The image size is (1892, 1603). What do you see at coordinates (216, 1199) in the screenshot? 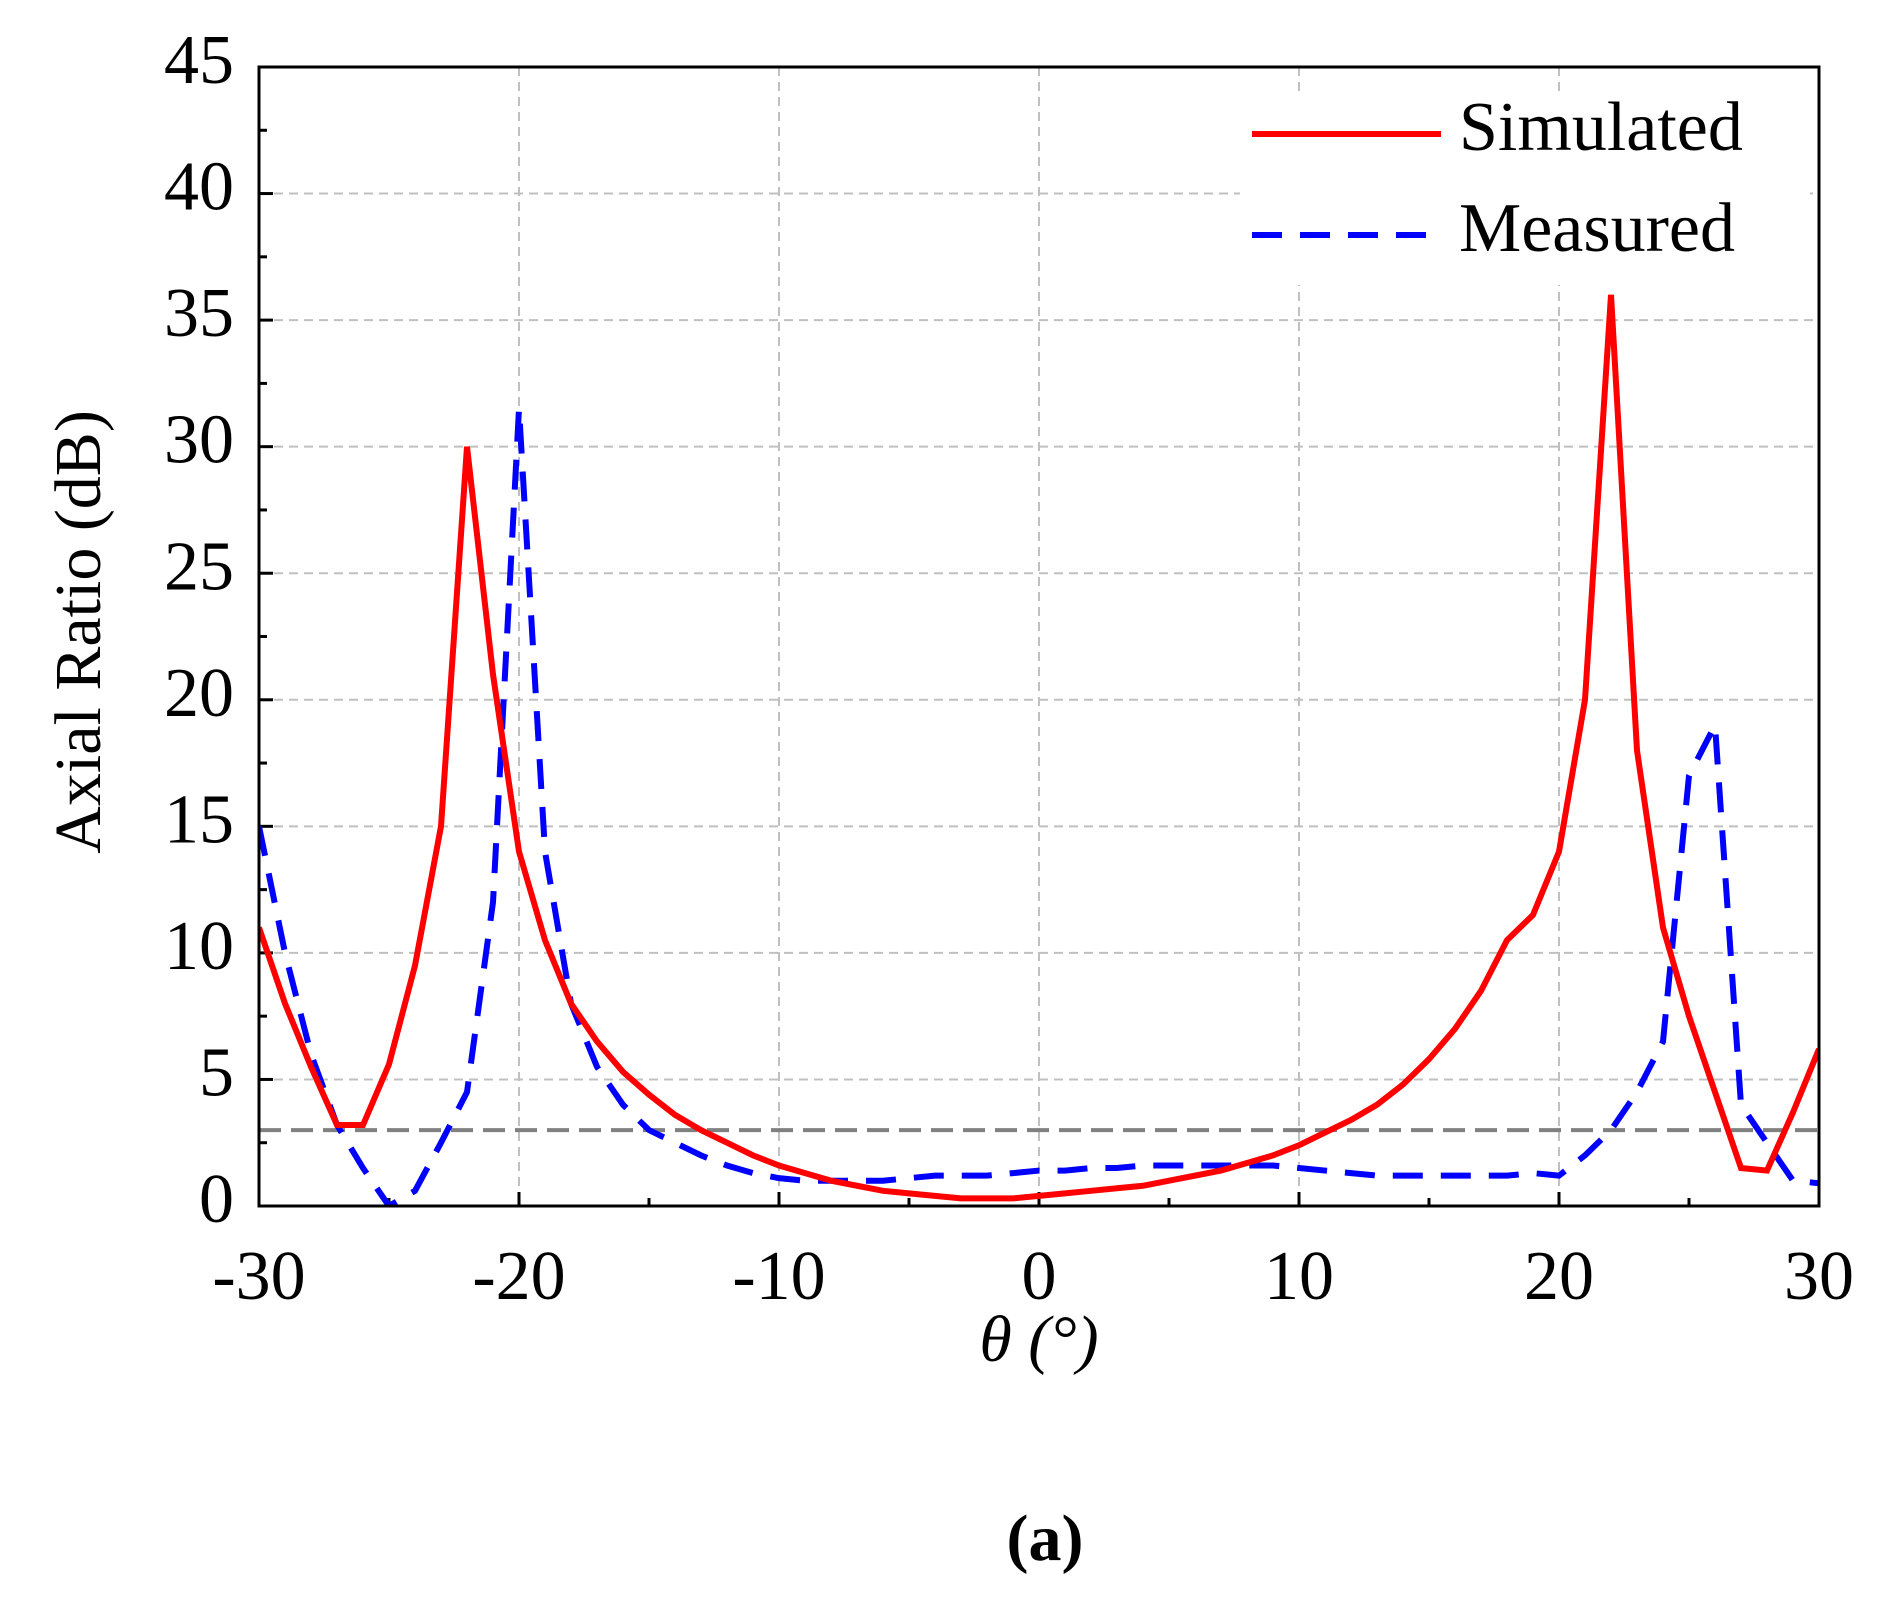
I see `y-tick-label: 0` at bounding box center [216, 1199].